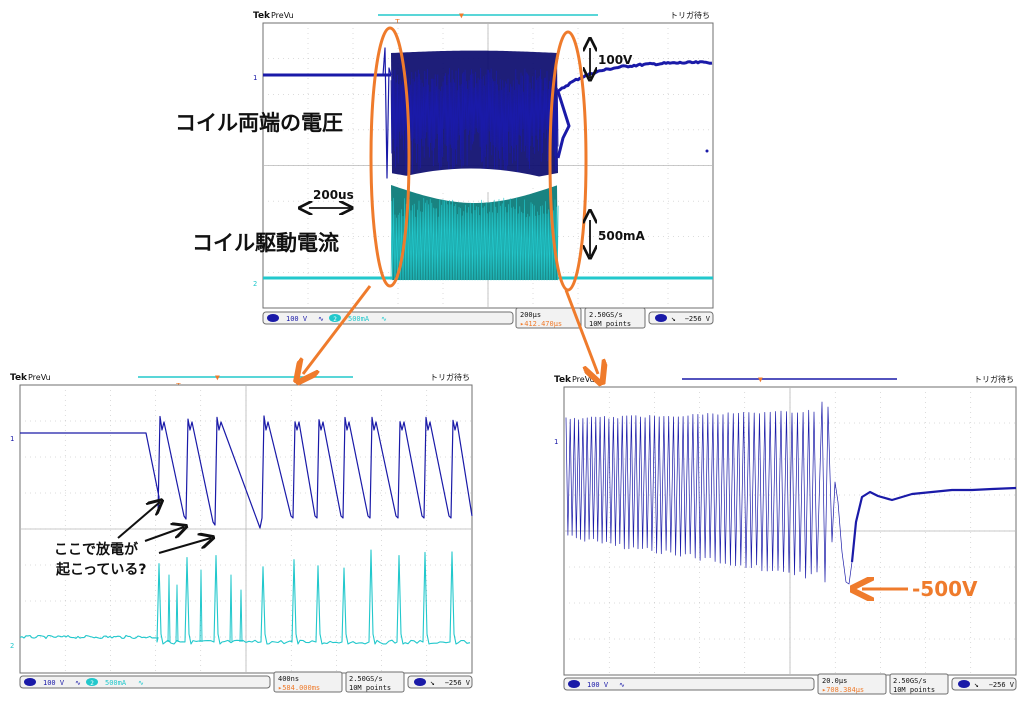 The height and width of the screenshot is (705, 1024). Describe the element at coordinates (245, 597) in the screenshot. I see `ch2-trace` at that location.